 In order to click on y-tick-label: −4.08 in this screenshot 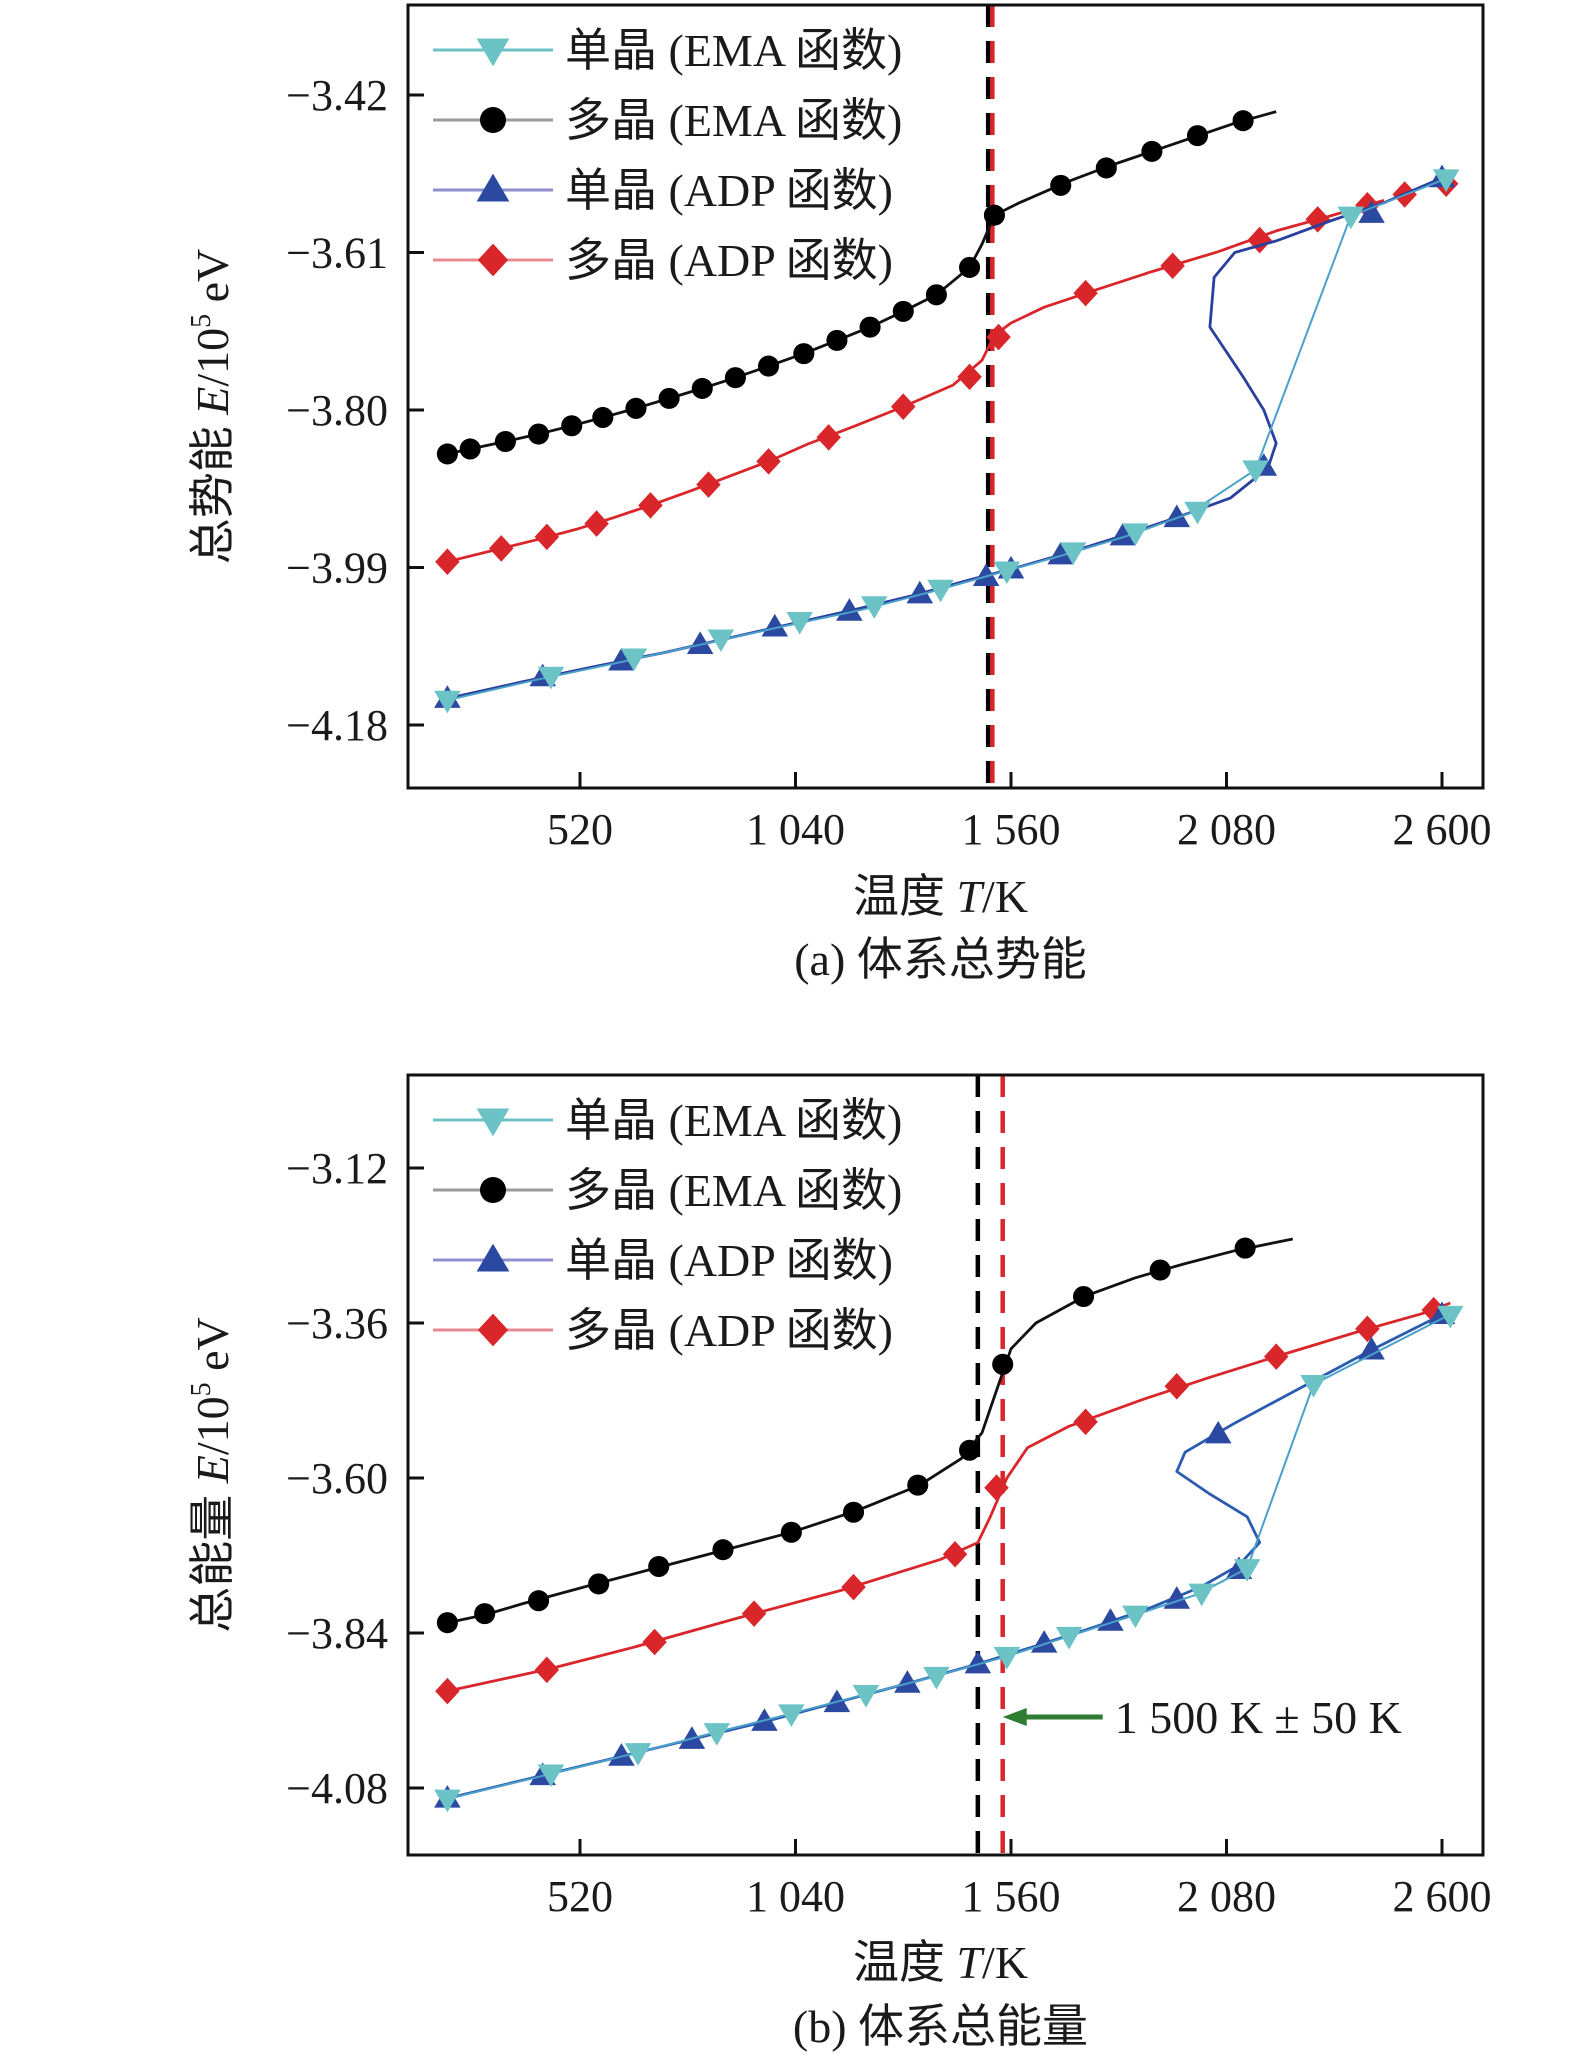, I will do `click(337, 1788)`.